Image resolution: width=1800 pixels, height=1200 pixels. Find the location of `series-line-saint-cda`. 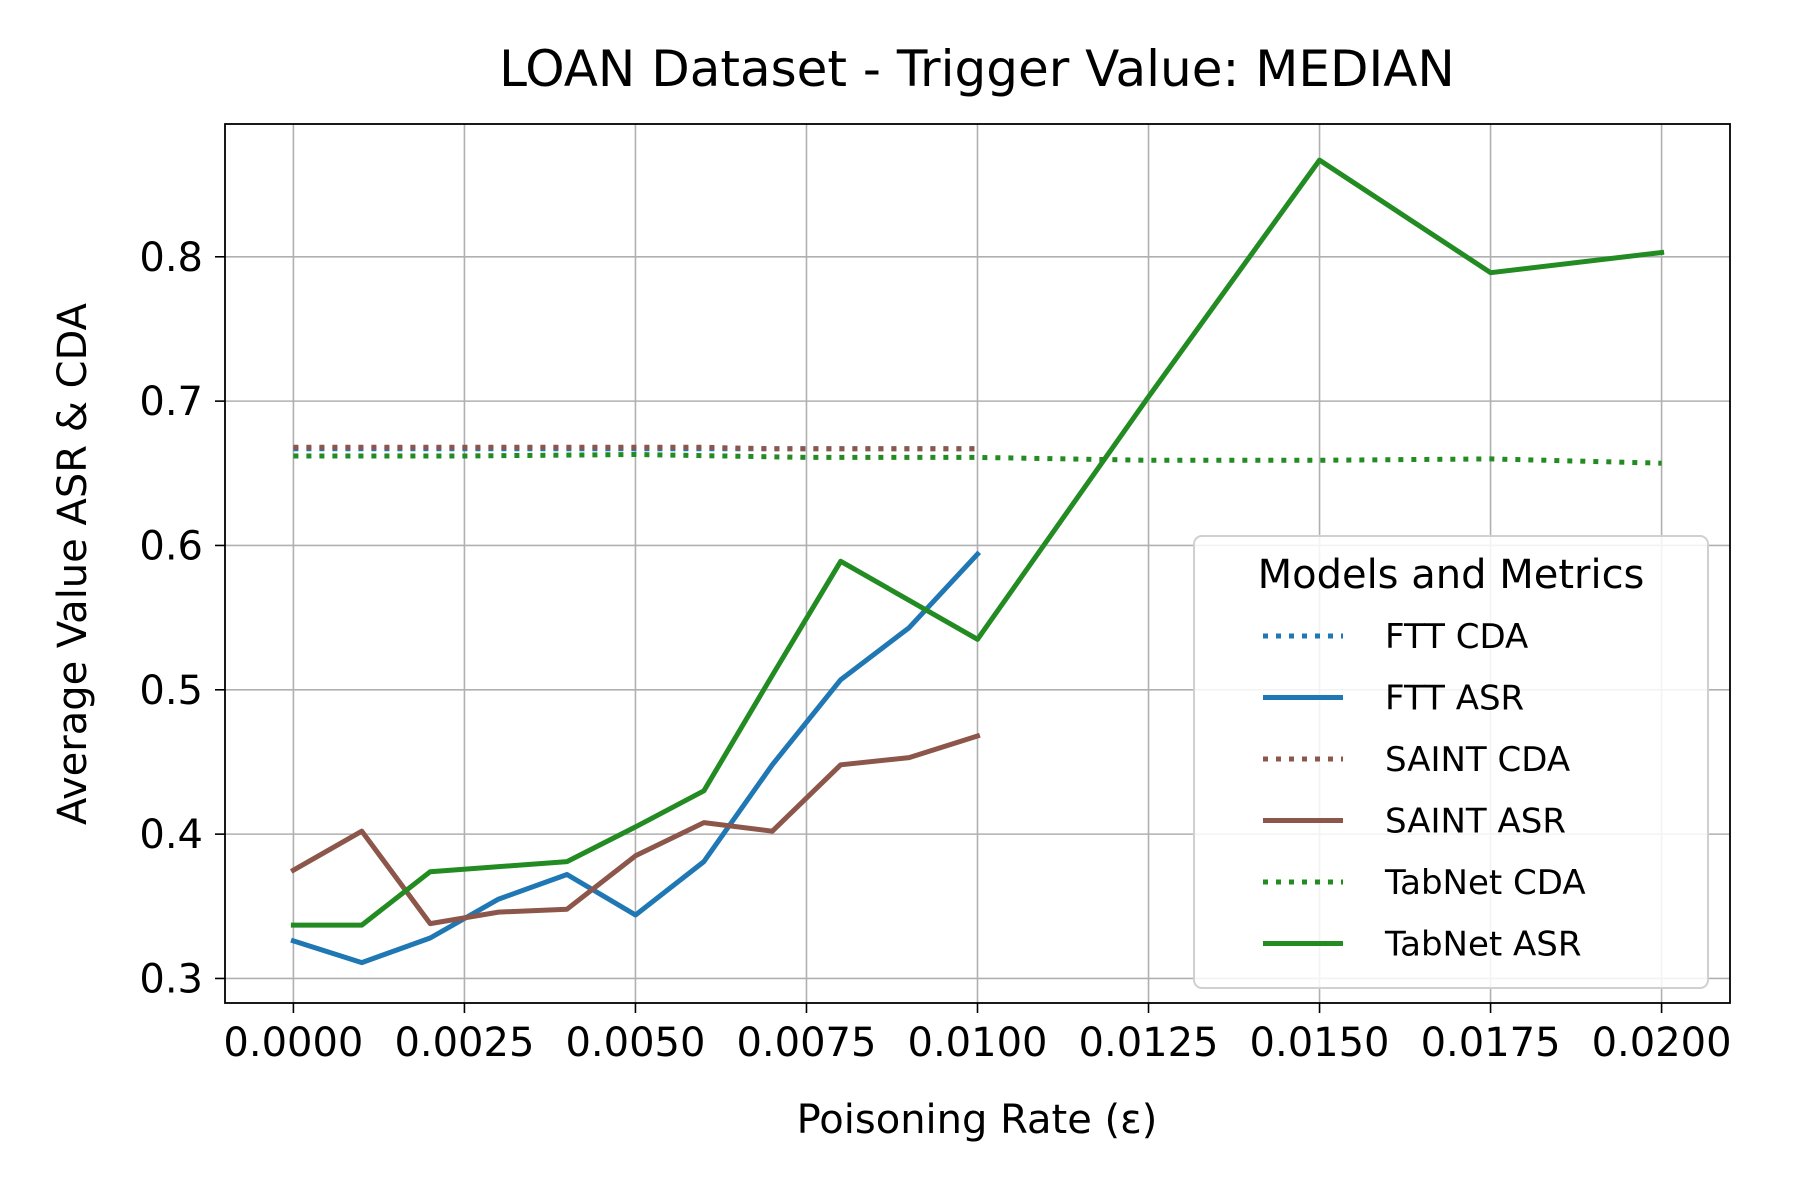

series-line-saint-cda is located at coordinates (635, 448).